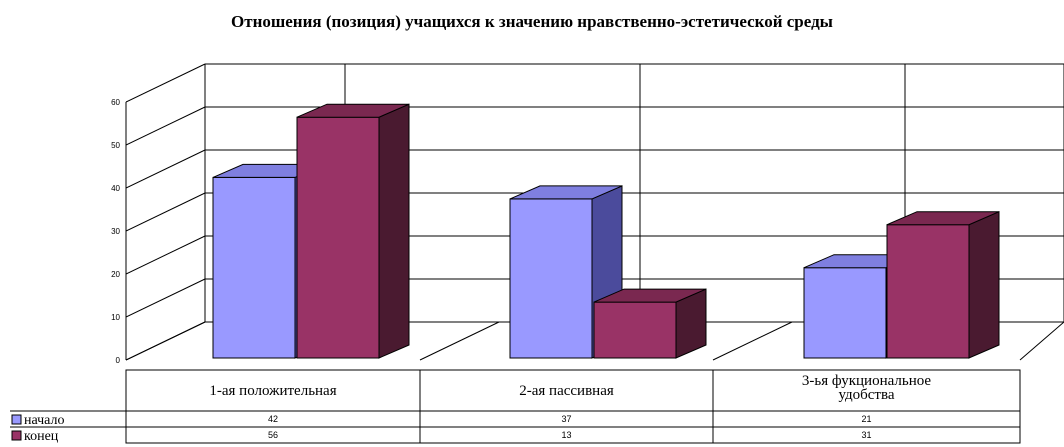 This screenshot has height=447, width=1064. What do you see at coordinates (115, 188) in the screenshot?
I see `y-tick-label: 40` at bounding box center [115, 188].